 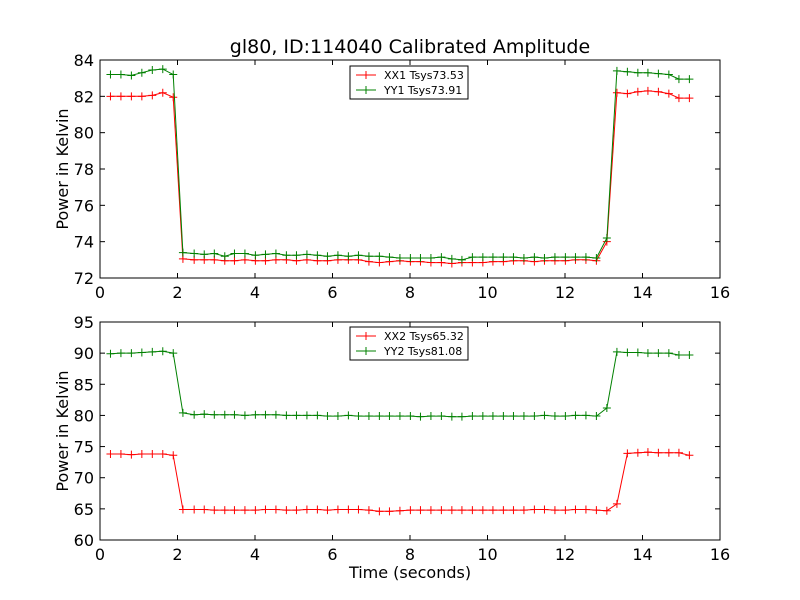 I want to click on chart-title: gl80, ID:114040 Calibrated Amplitude, so click(x=410, y=47).